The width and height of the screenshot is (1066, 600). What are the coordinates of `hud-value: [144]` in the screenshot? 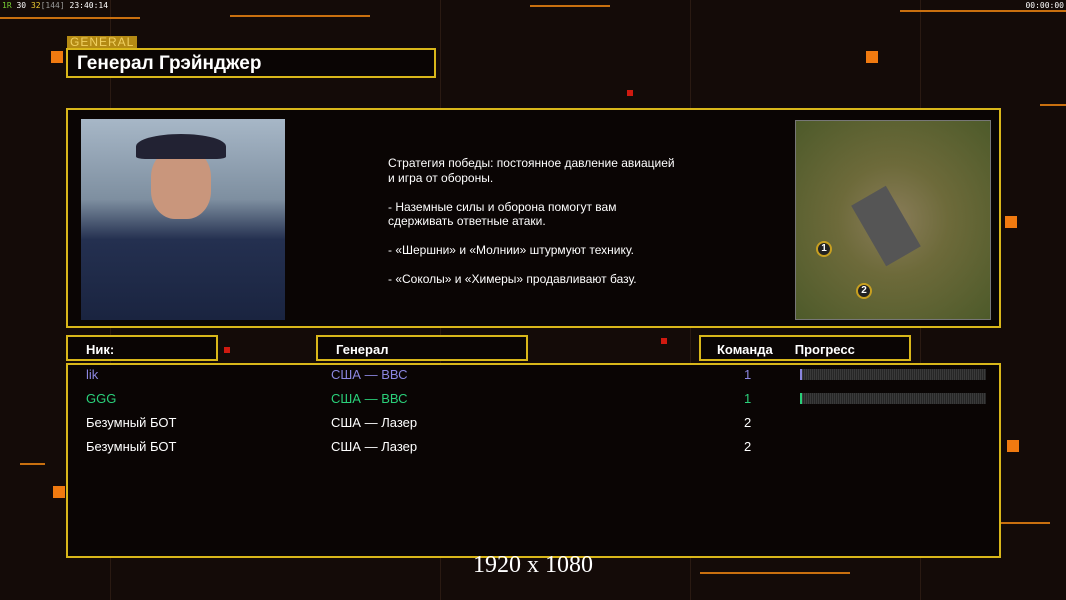 It's located at (52, 5).